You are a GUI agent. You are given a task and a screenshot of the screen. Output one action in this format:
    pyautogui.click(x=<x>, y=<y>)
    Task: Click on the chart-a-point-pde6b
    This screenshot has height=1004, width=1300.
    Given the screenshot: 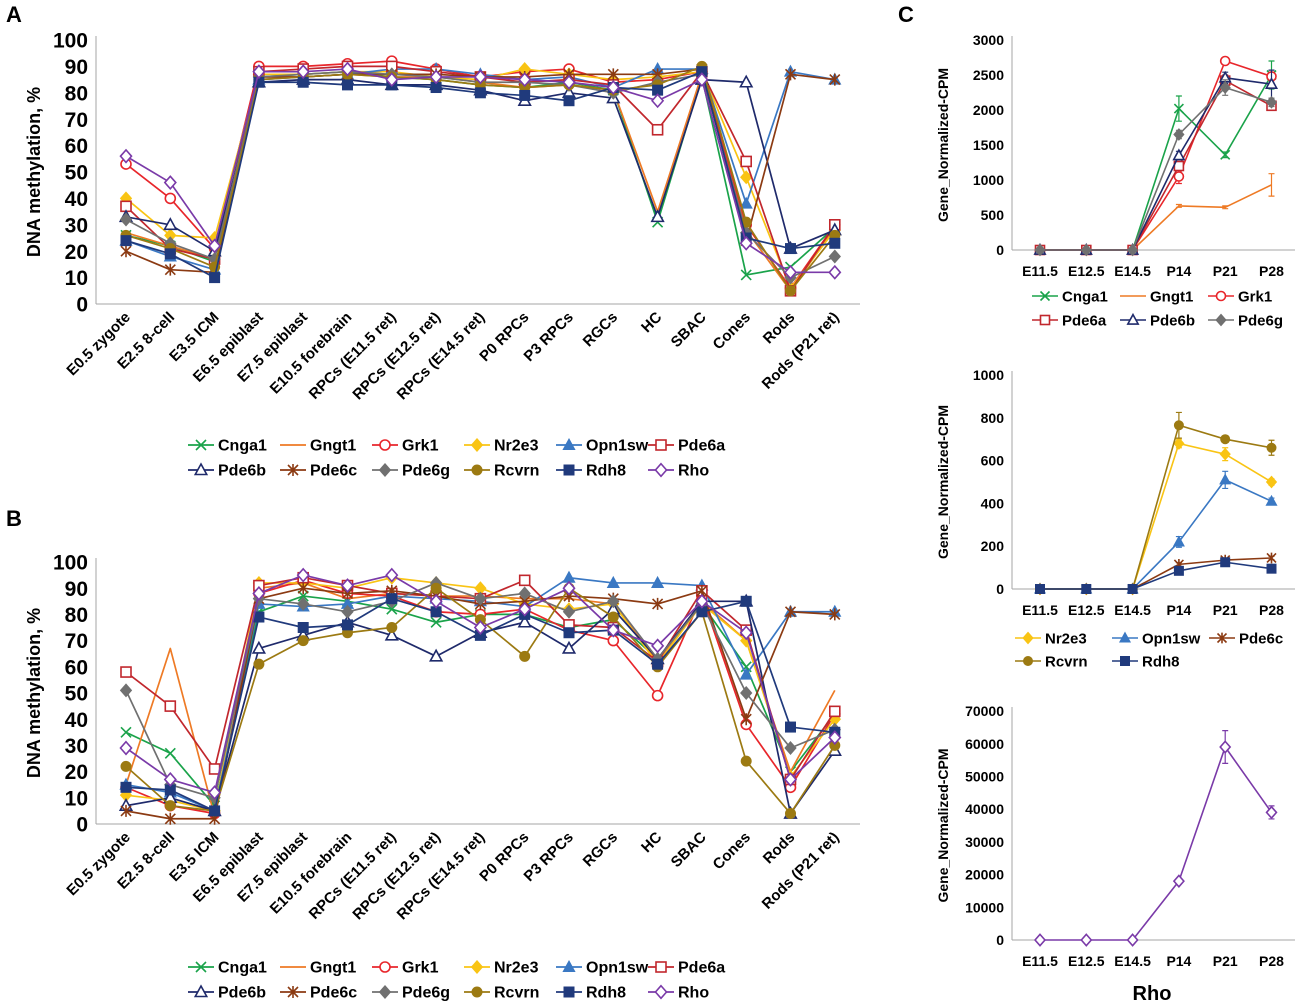 What is the action you would take?
    pyautogui.click(x=746, y=81)
    